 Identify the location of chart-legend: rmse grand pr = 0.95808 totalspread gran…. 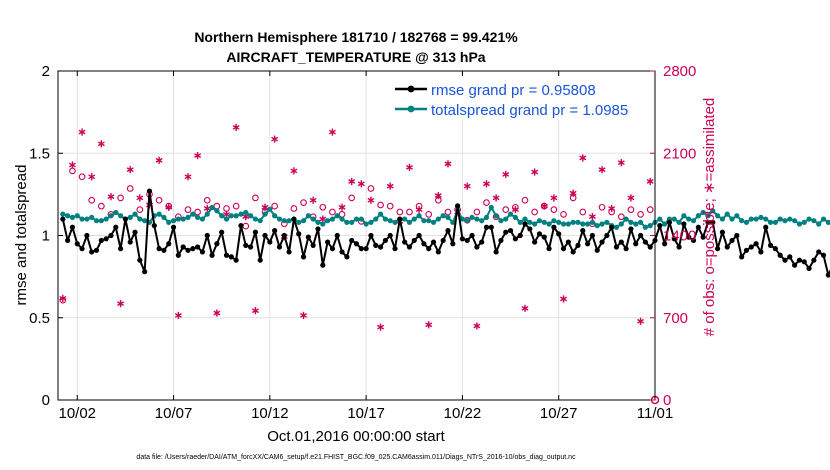
(521, 98).